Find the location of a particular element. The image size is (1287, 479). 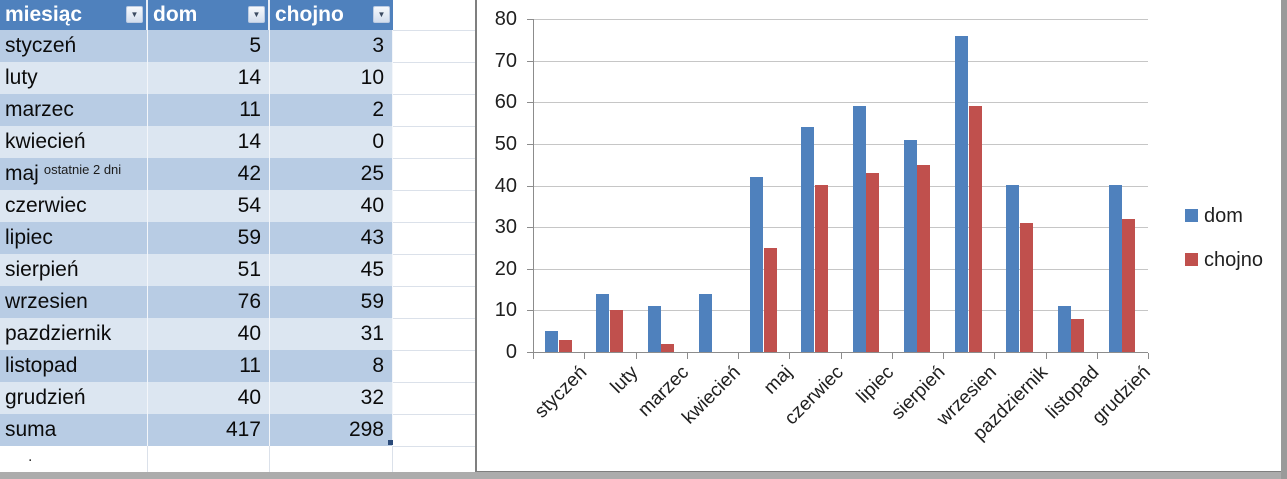

month-cell: grudzień is located at coordinates (74, 398).